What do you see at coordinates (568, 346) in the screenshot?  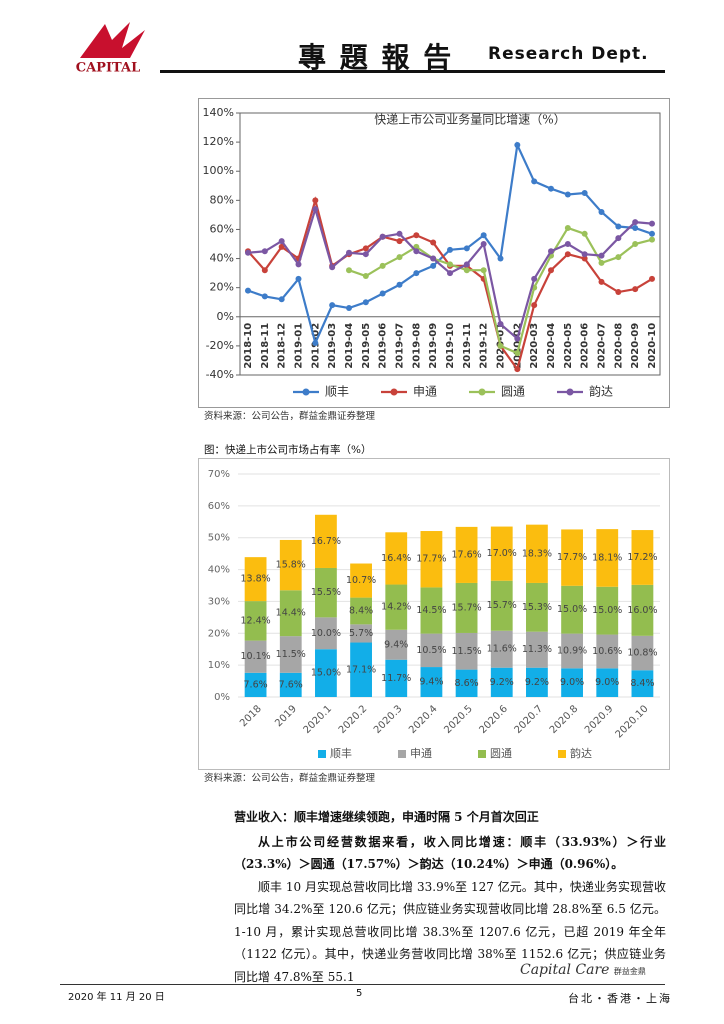 I see `x-tick-label: 2020-05` at bounding box center [568, 346].